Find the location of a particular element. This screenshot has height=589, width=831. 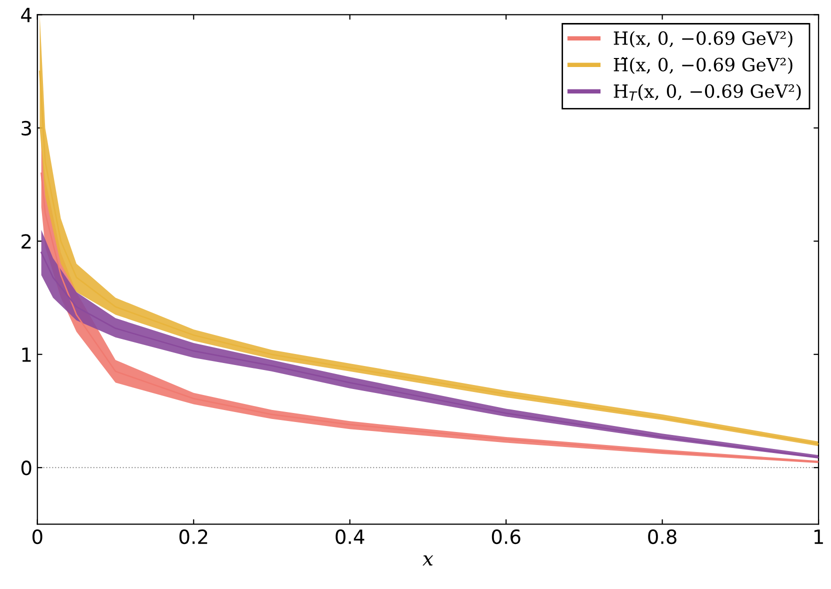

y-tick-label: 2 is located at coordinates (26, 241).